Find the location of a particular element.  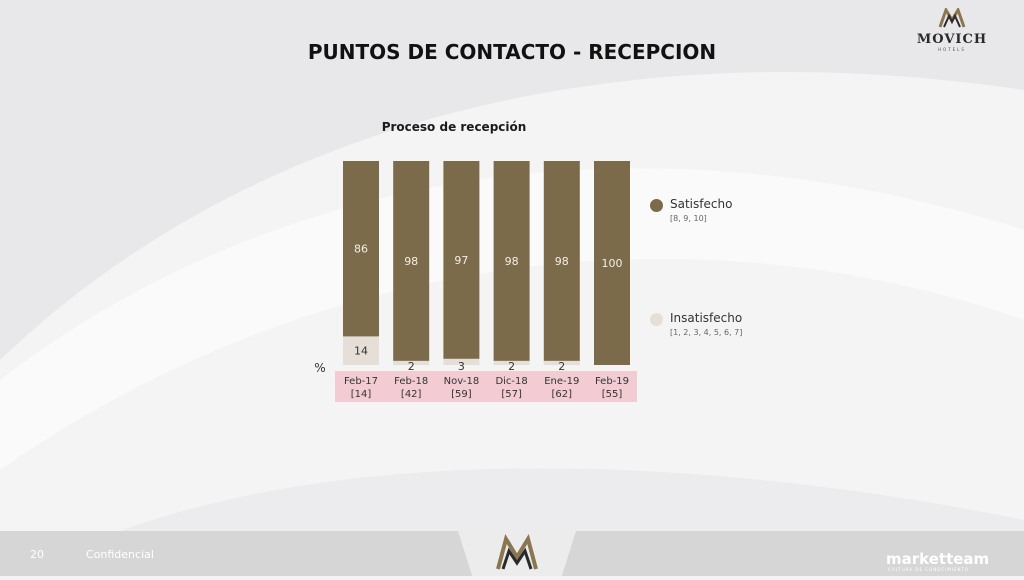

footer-confidential: Confidencial is located at coordinates (120, 554).